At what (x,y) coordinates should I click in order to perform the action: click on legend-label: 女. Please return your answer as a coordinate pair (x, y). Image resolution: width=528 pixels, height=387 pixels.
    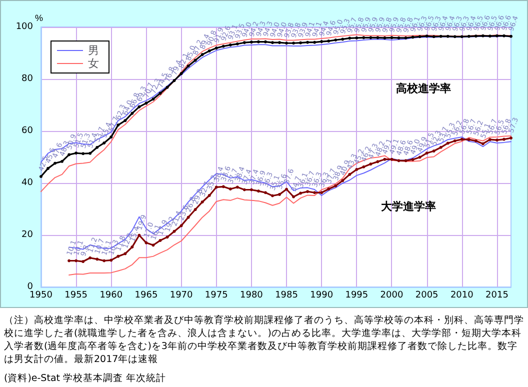
    Looking at the image, I should click on (93, 63).